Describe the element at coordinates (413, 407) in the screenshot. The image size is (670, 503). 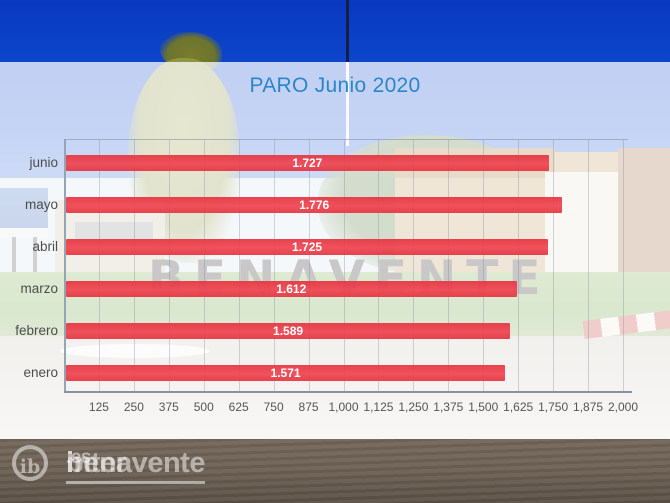
I see `x-tick-label: 1,250` at that location.